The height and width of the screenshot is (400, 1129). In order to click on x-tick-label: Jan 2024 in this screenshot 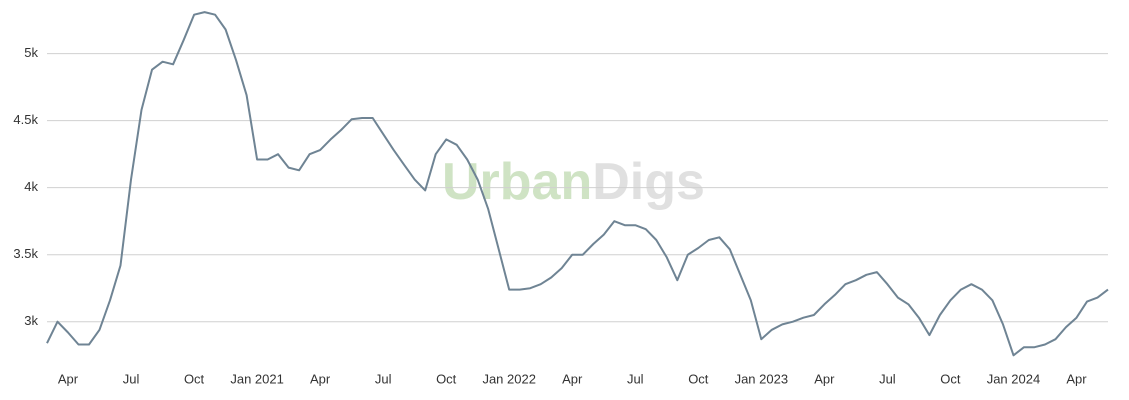, I will do `click(1014, 378)`.